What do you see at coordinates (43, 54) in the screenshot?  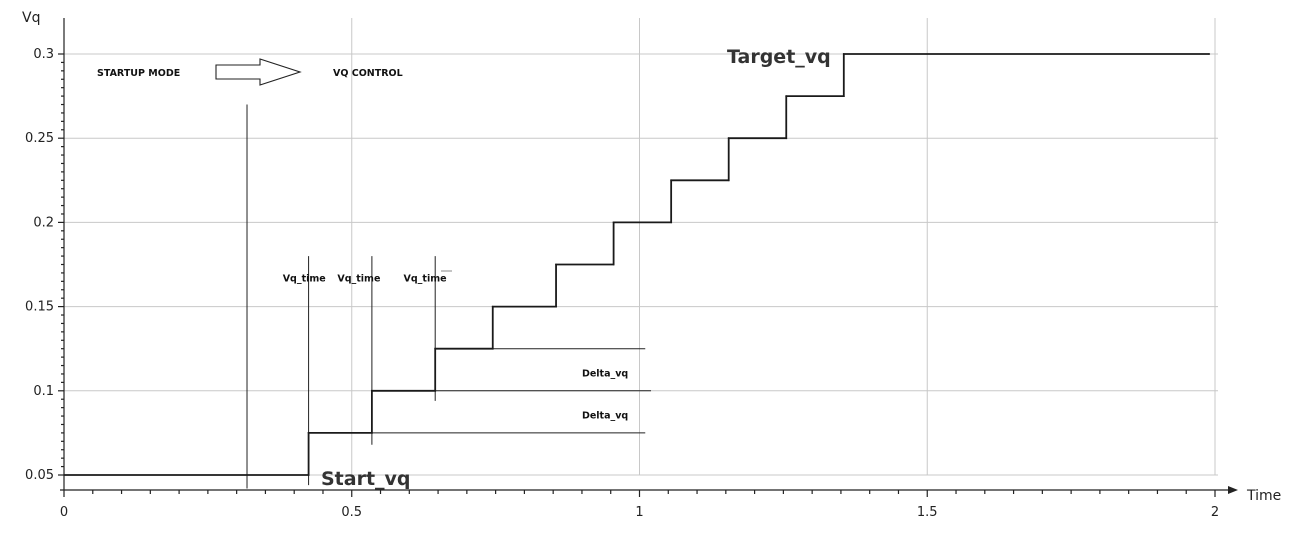 I see `y-tick-label: 0.3` at bounding box center [43, 54].